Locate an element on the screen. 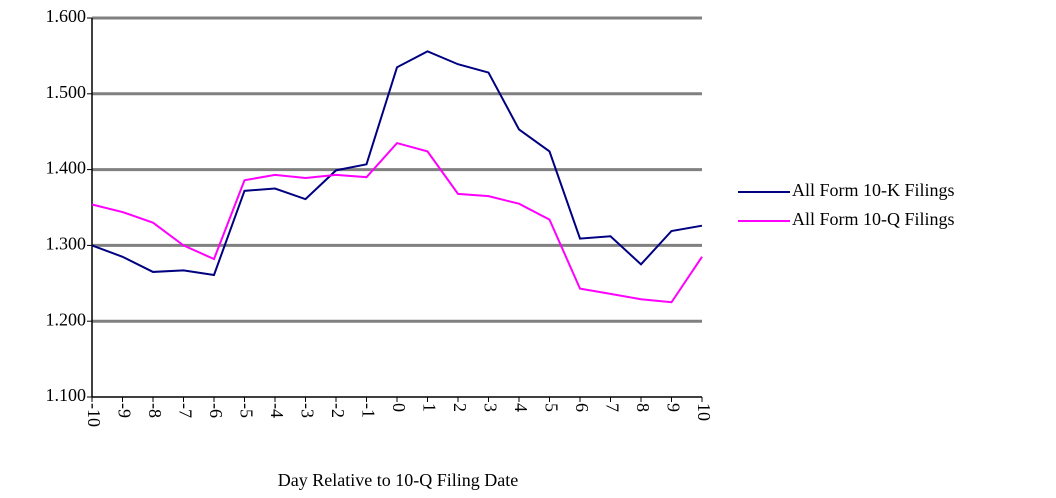 The width and height of the screenshot is (1056, 498). y-tick-label: 1.600 is located at coordinates (66, 16).